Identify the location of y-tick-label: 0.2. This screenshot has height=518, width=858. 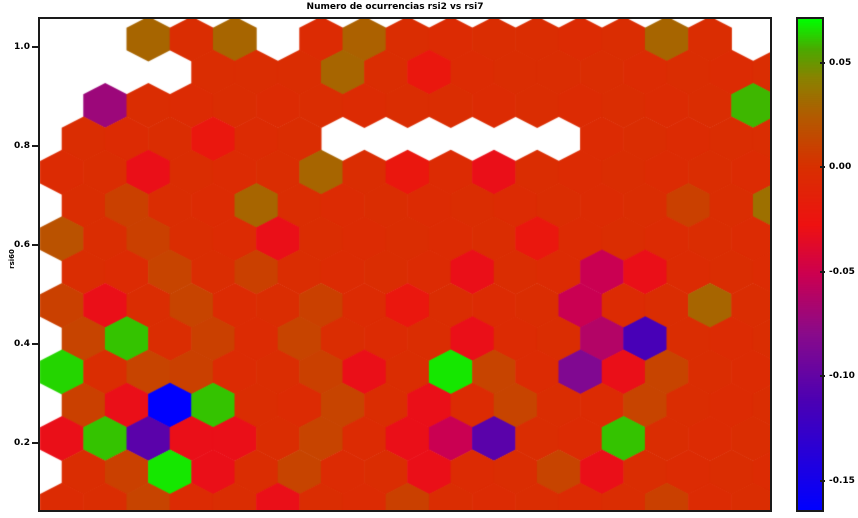
(22, 442).